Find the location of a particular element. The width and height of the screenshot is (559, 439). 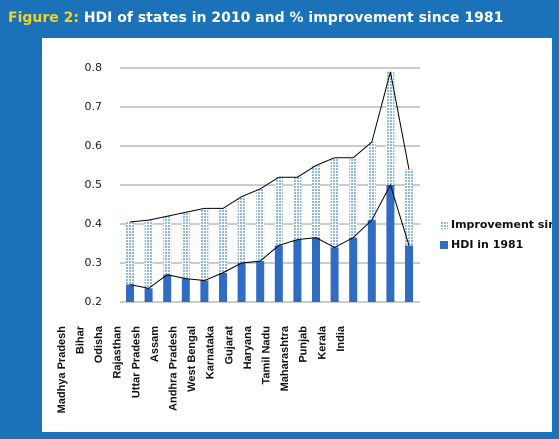

x-tick-label: Gujarat is located at coordinates (229, 345).